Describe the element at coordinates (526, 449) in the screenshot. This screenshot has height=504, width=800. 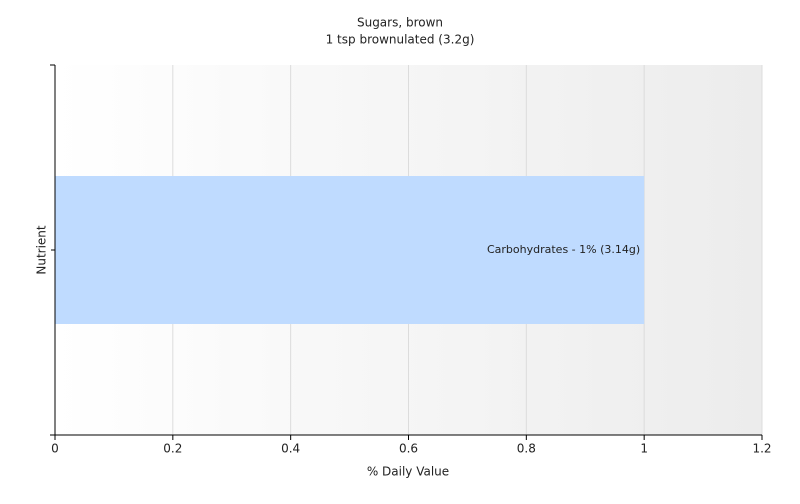
I see `x-tick-label: 0.8` at that location.